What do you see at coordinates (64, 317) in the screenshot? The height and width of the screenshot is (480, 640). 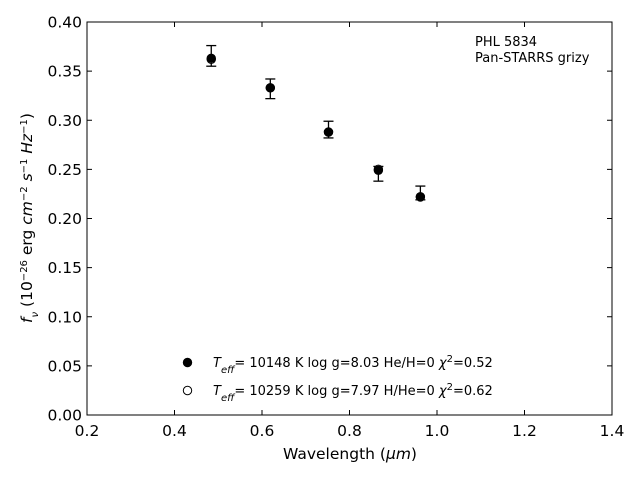 I see `y-tick-label: 0.10` at bounding box center [64, 317].